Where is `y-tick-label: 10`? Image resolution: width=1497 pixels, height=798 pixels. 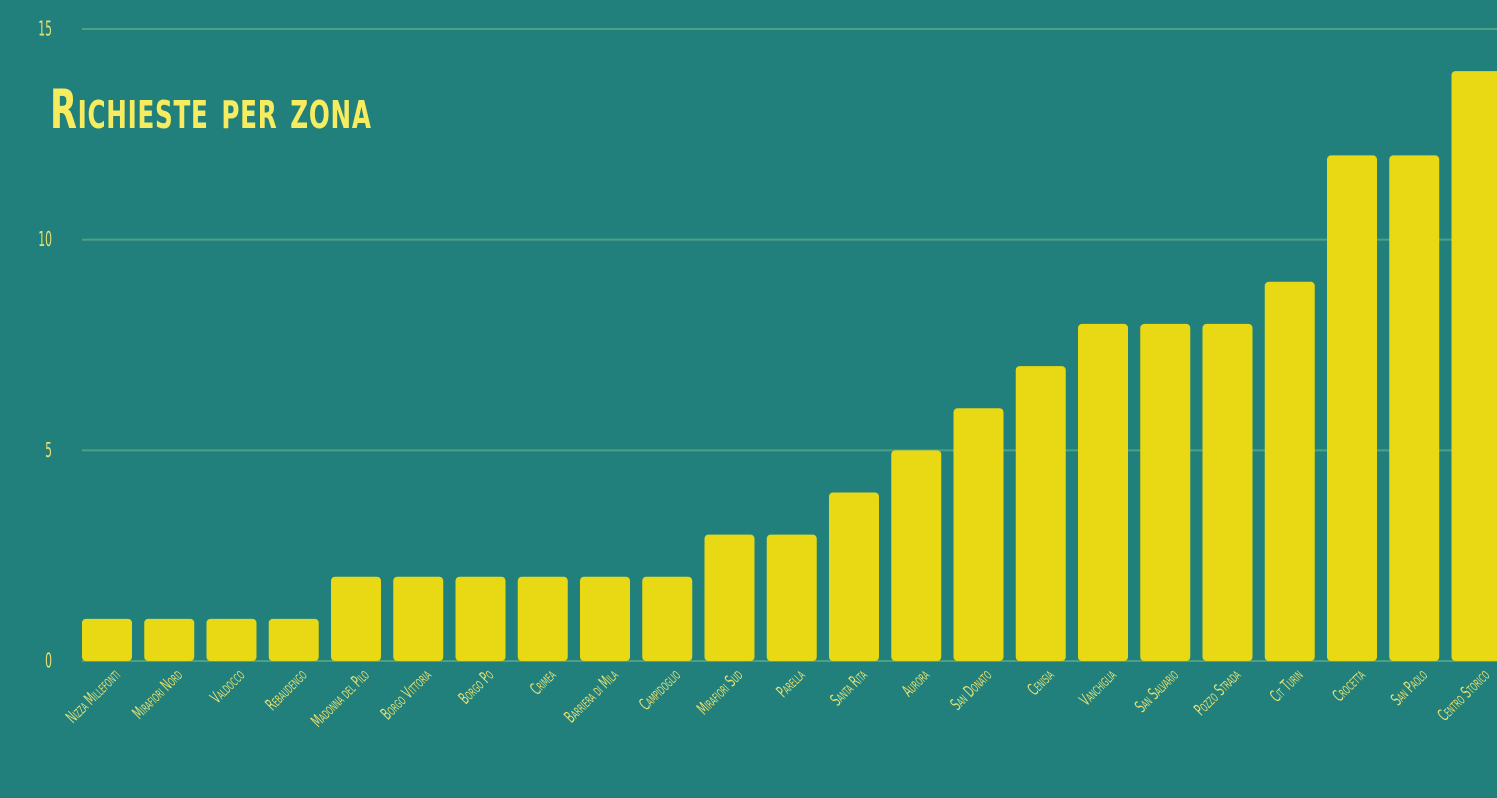 y-tick-label: 10 is located at coordinates (45, 239).